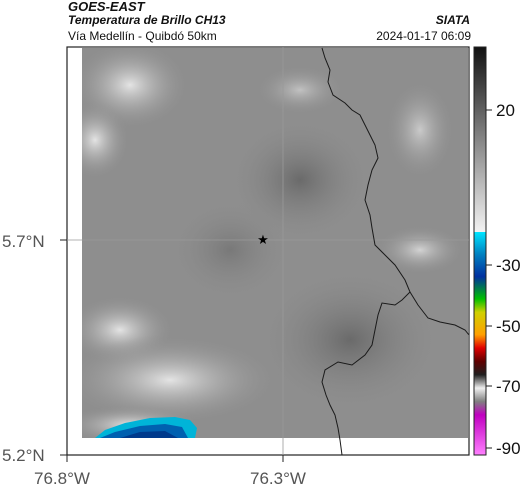  What do you see at coordinates (482, 251) in the screenshot?
I see `colorbar` at bounding box center [482, 251].